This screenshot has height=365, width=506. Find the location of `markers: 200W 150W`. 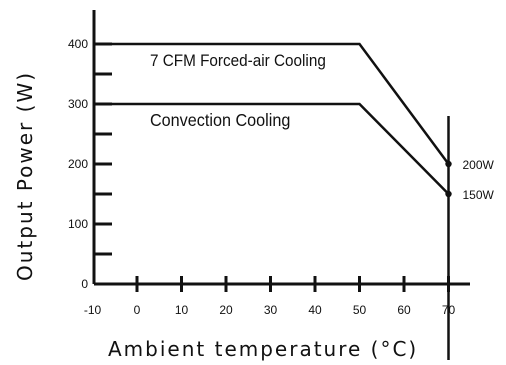

markers: 200W 150W is located at coordinates (470, 180).